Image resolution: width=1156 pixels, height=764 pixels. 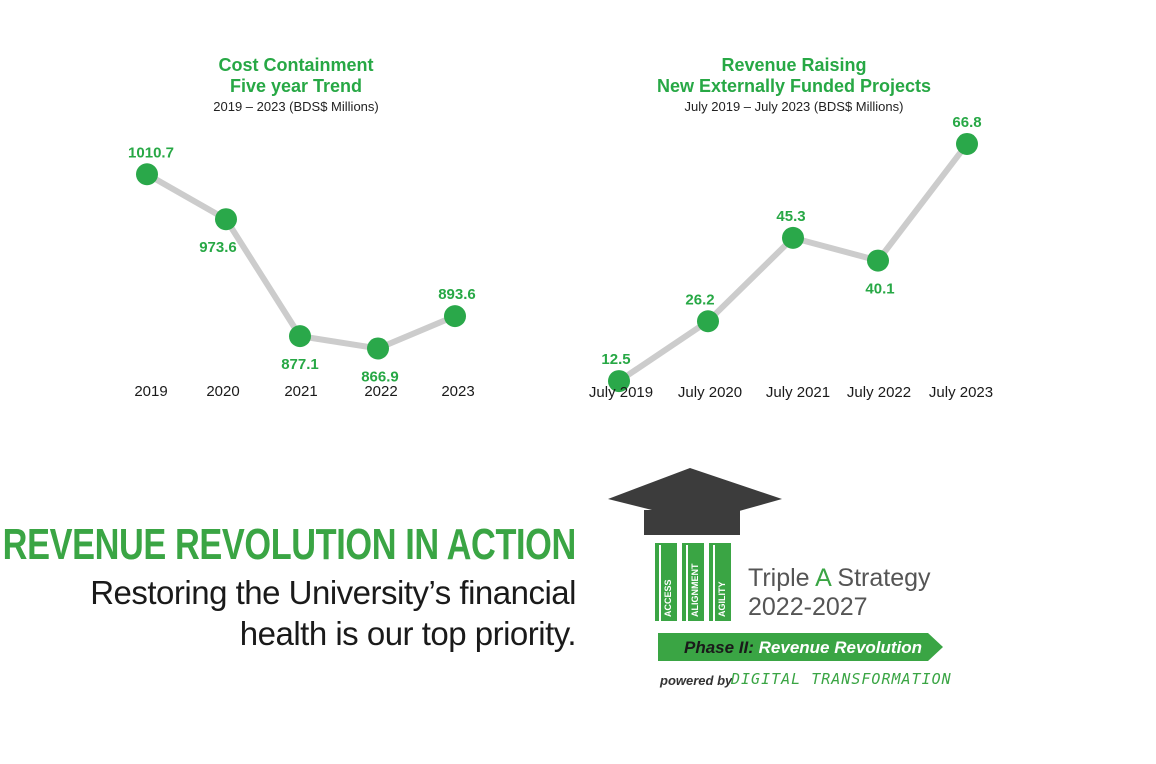 What do you see at coordinates (794, 106) in the screenshot?
I see `chart2-subtitle: July 2019 – July 2023 (BDS$ Millions)` at bounding box center [794, 106].